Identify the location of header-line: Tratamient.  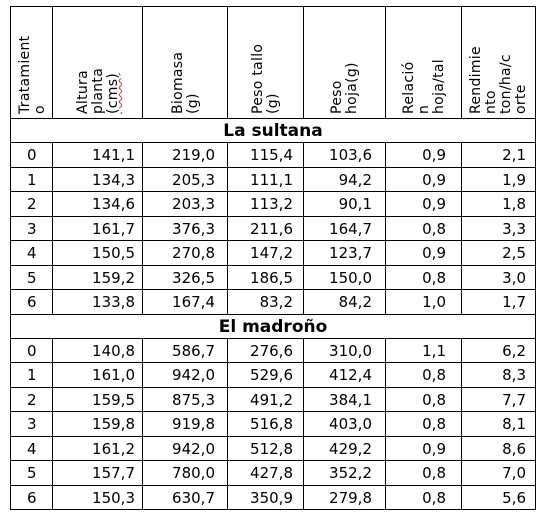
(25, 74).